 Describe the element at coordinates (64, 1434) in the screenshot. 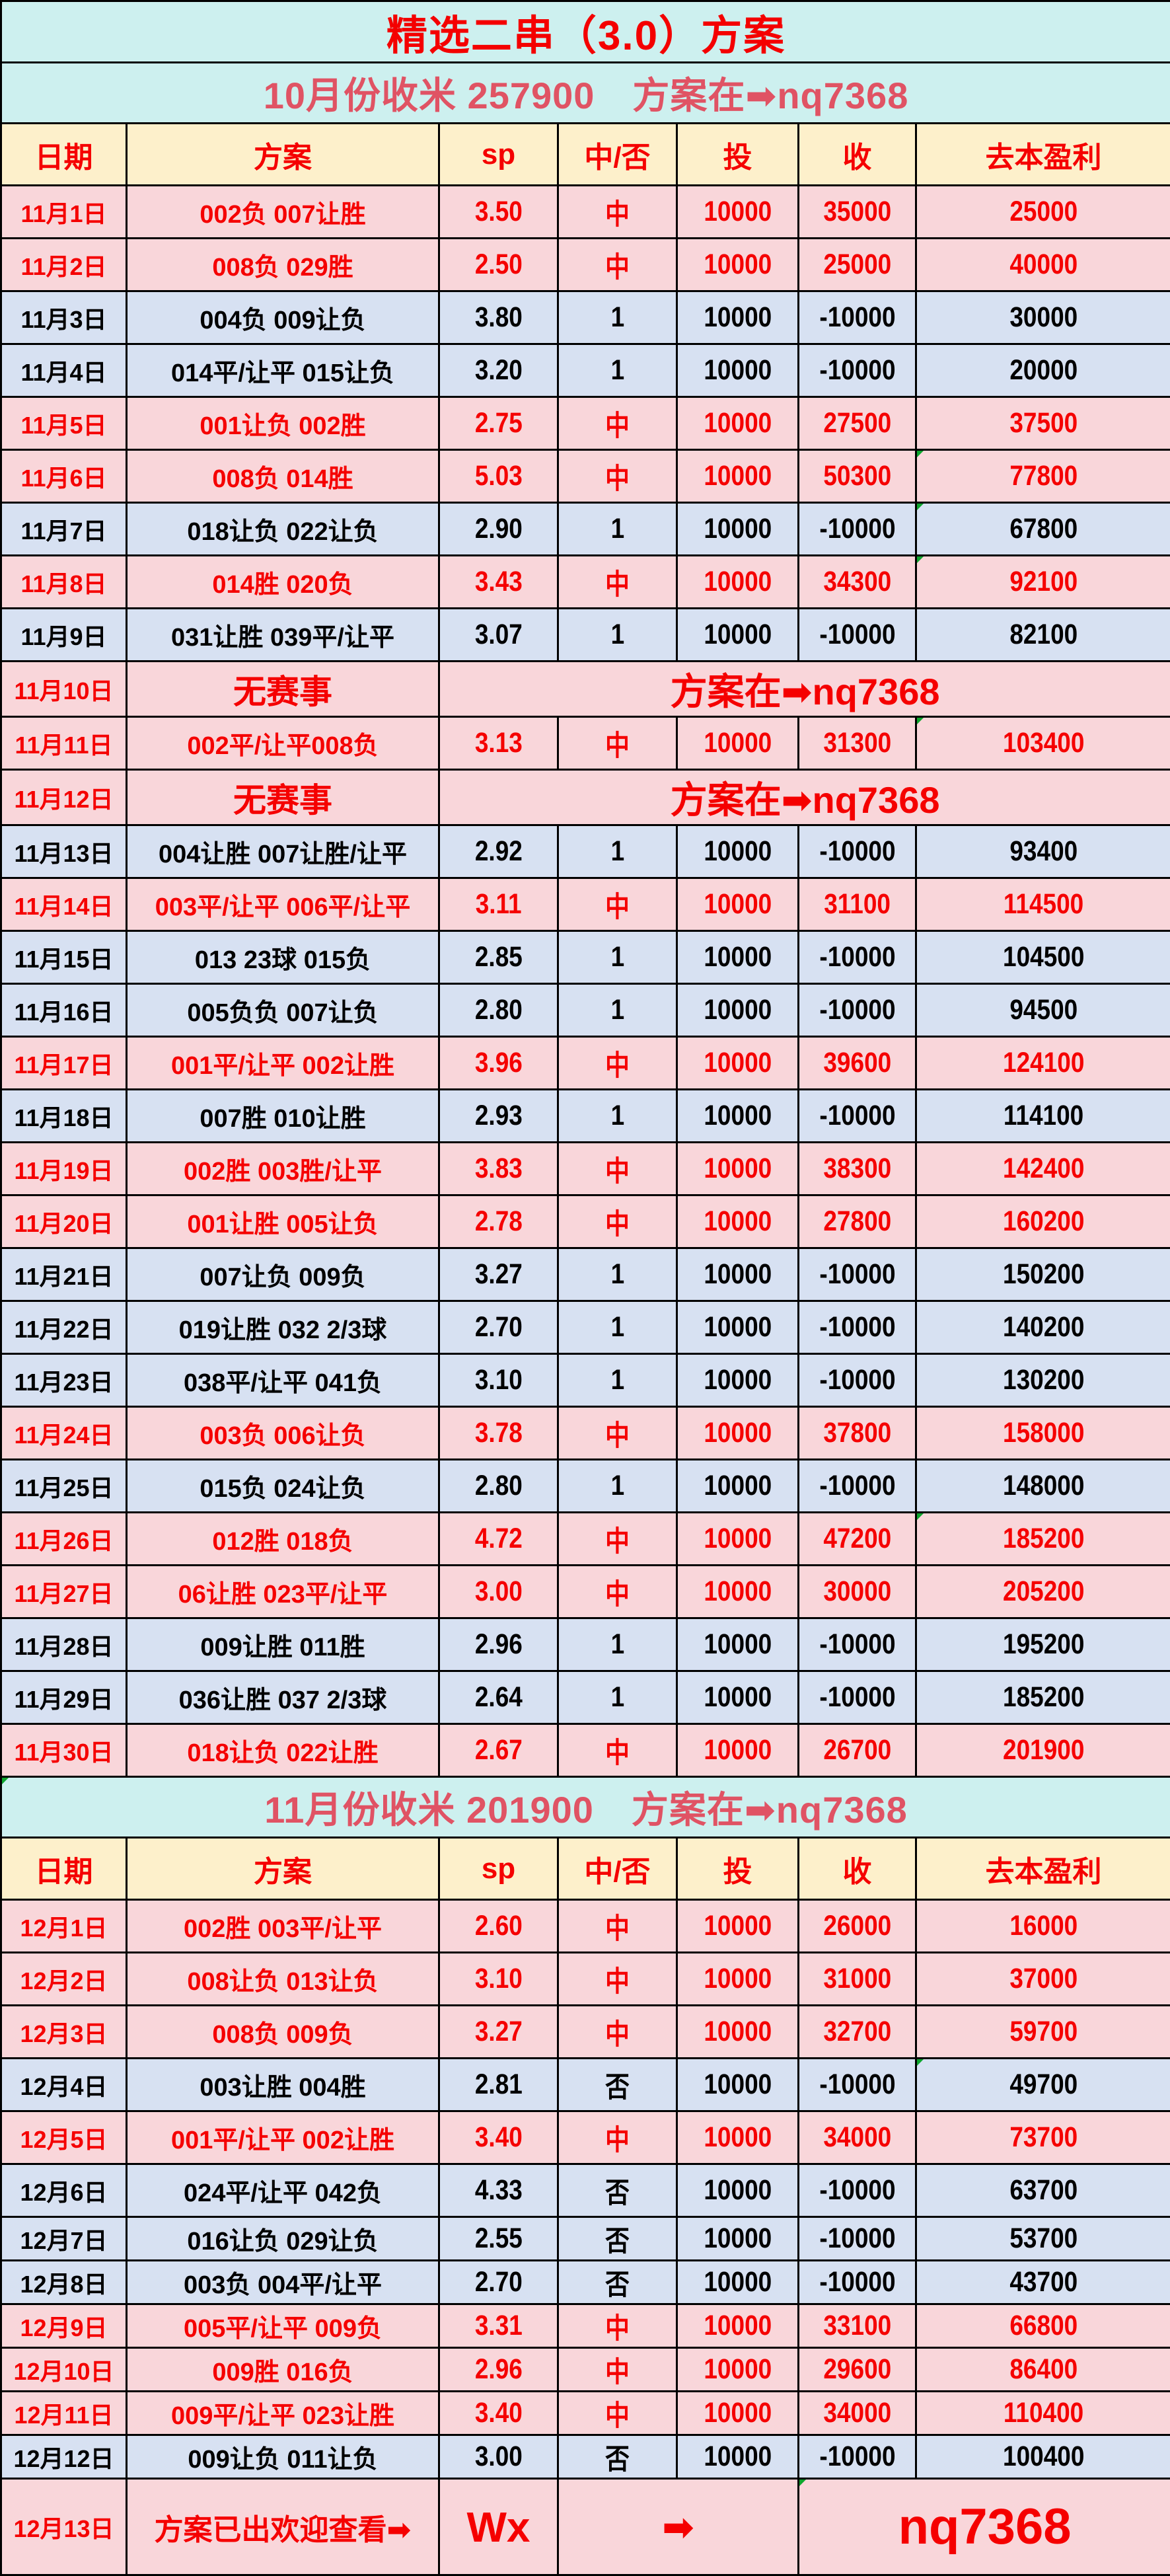

I see `cell-date: 11月24日` at that location.